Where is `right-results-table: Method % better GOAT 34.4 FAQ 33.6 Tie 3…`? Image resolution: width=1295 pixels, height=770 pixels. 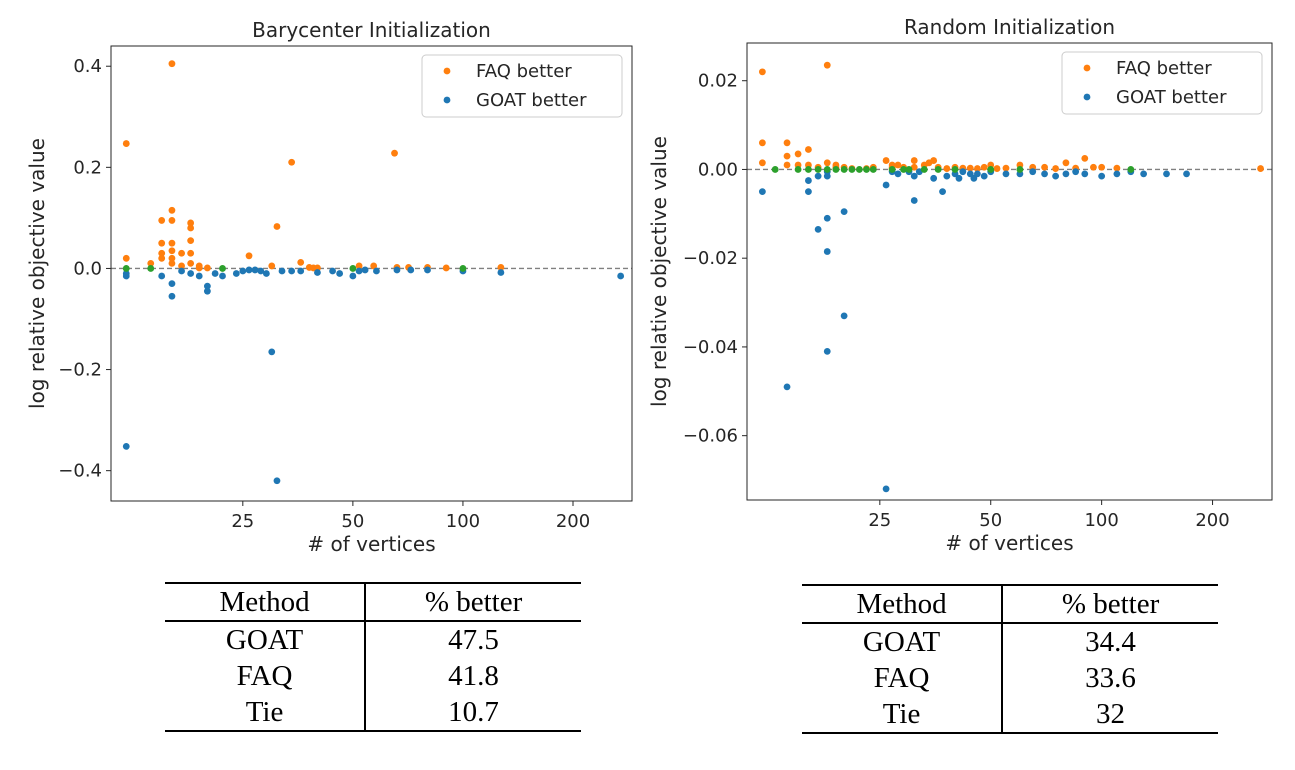 right-results-table: Method % better GOAT 34.4 FAQ 33.6 Tie 3… is located at coordinates (1010, 659).